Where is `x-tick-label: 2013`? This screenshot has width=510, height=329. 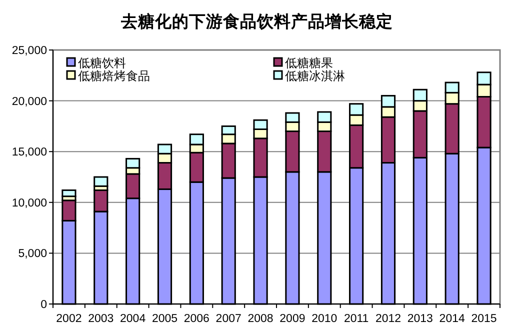
x-tick-label: 2013 is located at coordinates (420, 319).